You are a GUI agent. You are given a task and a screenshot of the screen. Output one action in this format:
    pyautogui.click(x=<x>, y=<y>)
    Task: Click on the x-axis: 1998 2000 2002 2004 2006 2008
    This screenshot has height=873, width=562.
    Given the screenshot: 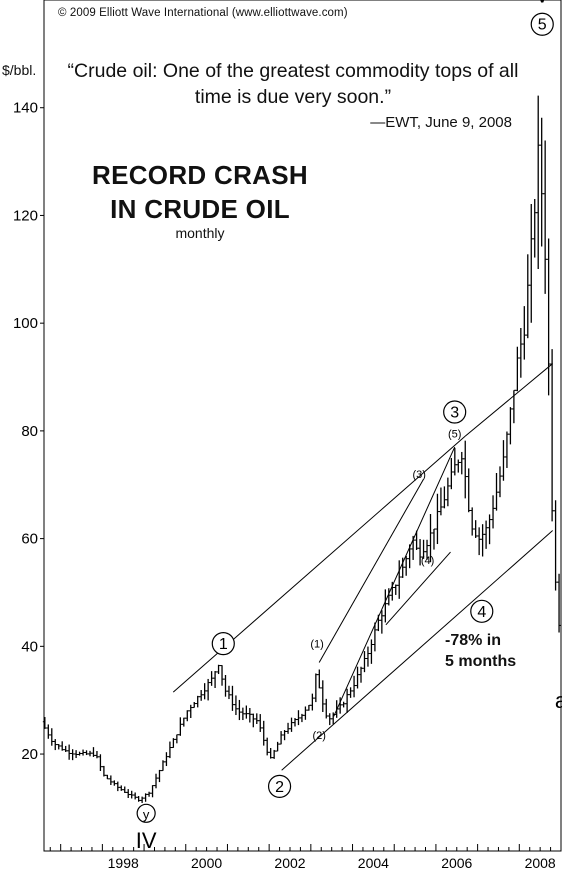 What is the action you would take?
    pyautogui.click(x=305, y=857)
    